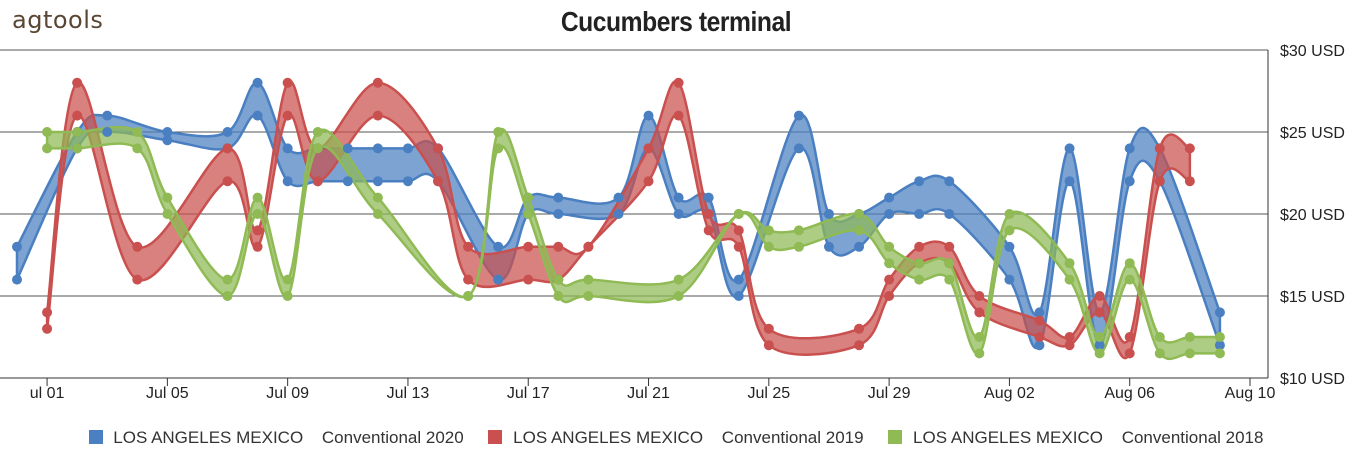  I want to click on y-tick-label: $15 USD, so click(1312, 297).